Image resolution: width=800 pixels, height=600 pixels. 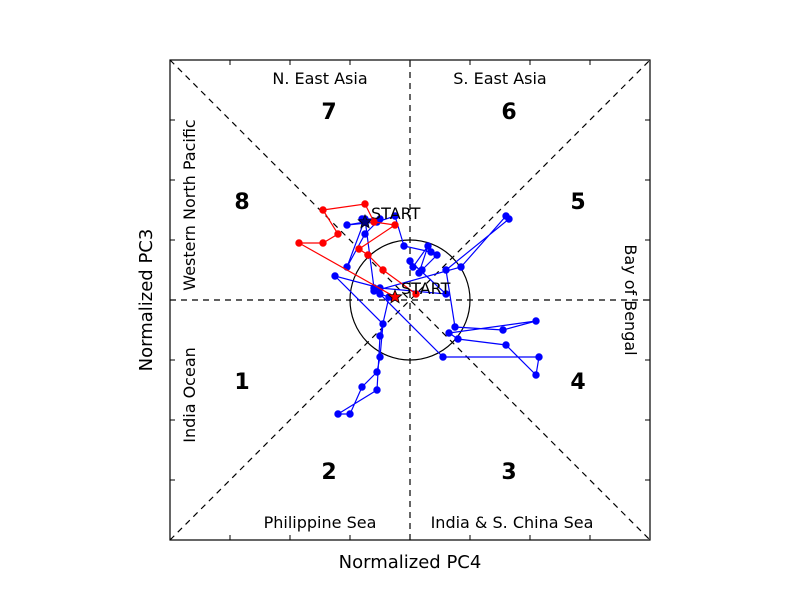 I want to click on y-axis-label: Normalized PC3, so click(x=146, y=300).